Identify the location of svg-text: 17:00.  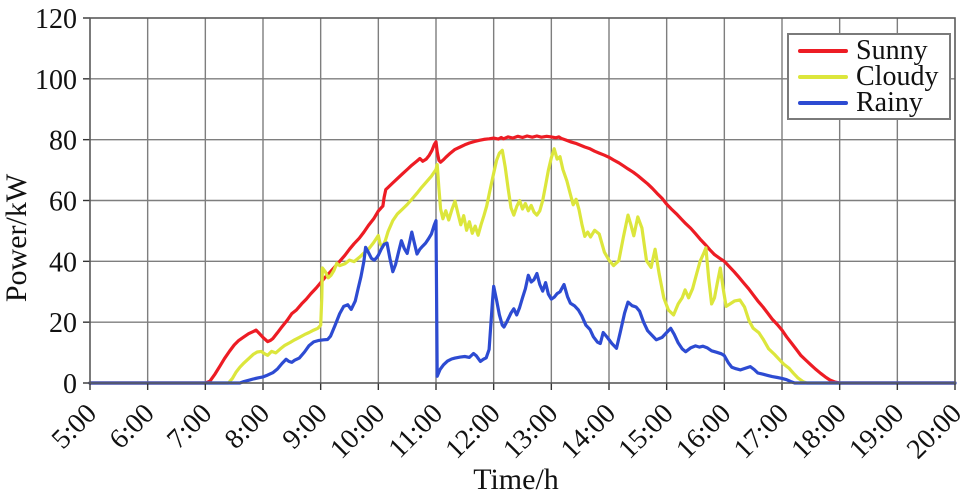
(761, 431).